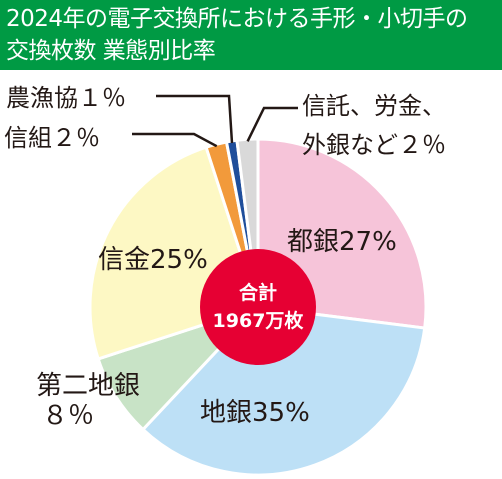 This screenshot has width=502, height=479. I want to click on leader-line-nogyo, so click(195, 119).